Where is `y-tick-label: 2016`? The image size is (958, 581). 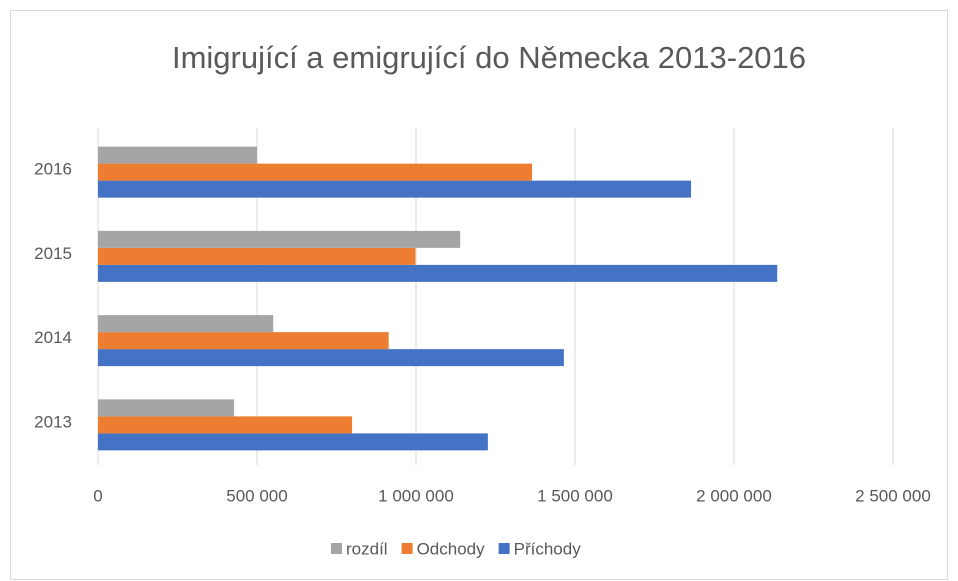
y-tick-label: 2016 is located at coordinates (53, 169).